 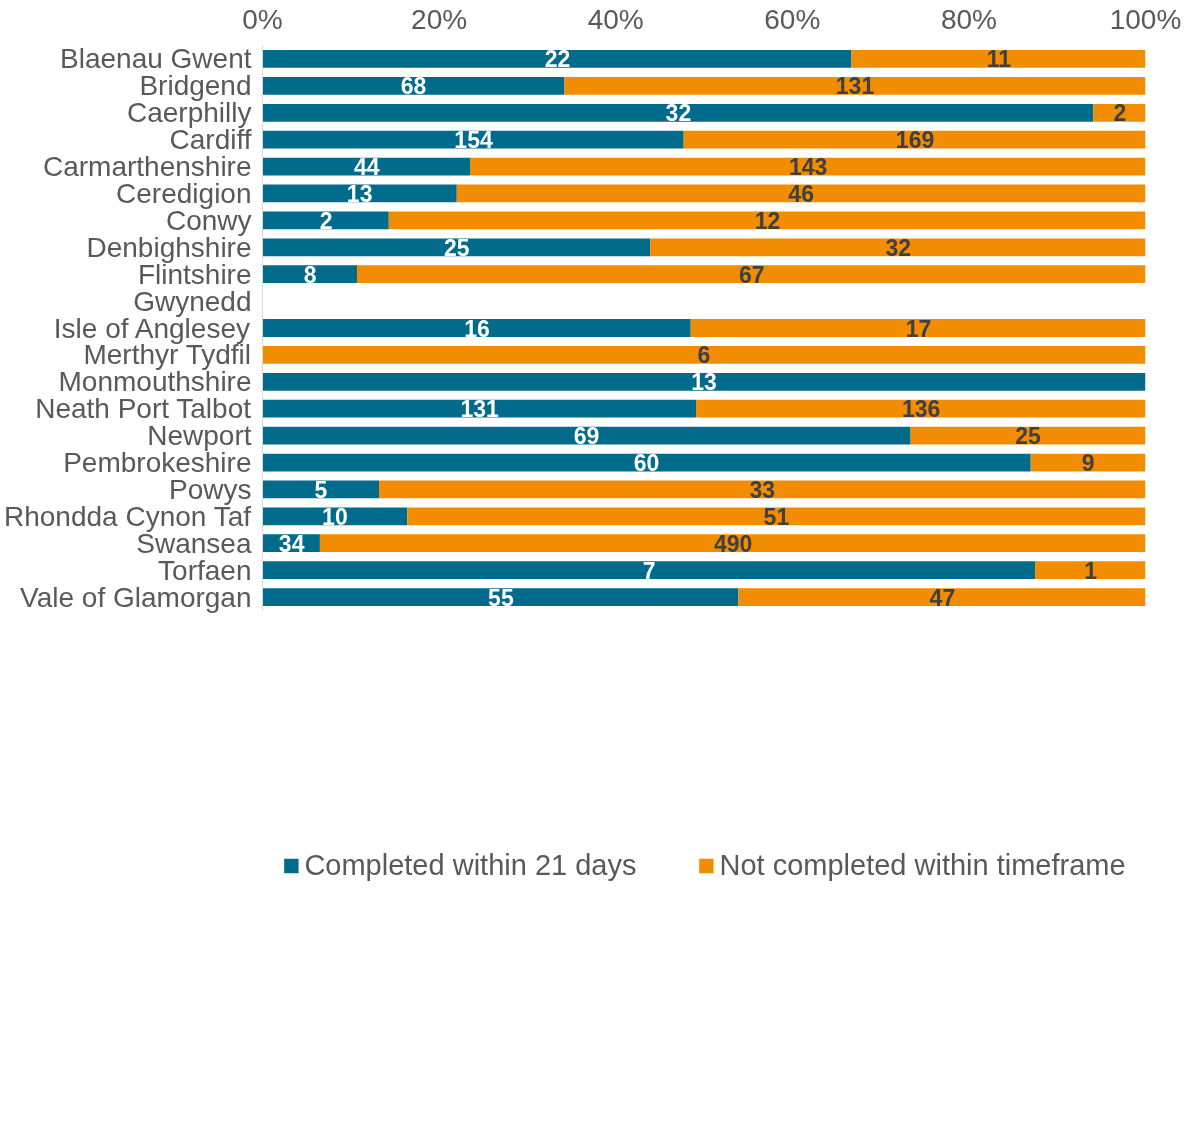 What do you see at coordinates (262, 19) in the screenshot?
I see `x-tick-label: 0%` at bounding box center [262, 19].